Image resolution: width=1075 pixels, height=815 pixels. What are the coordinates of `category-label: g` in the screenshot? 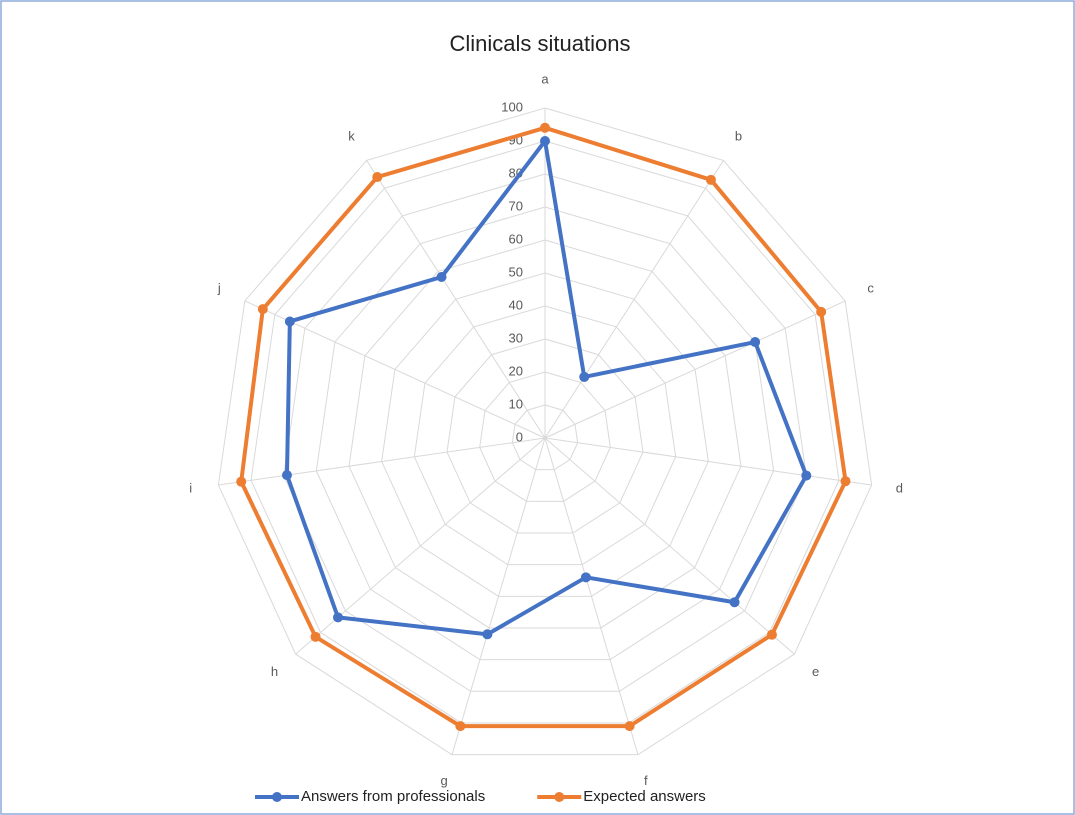 It's located at (444, 780).